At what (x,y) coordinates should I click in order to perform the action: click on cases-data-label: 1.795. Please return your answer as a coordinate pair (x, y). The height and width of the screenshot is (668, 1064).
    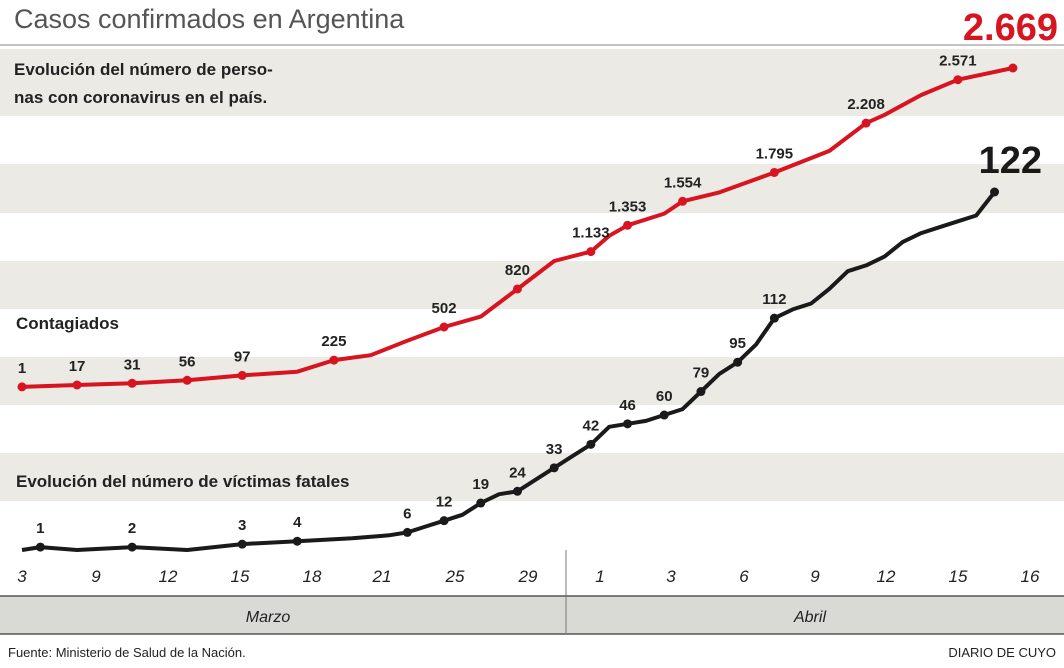
    Looking at the image, I should click on (775, 153).